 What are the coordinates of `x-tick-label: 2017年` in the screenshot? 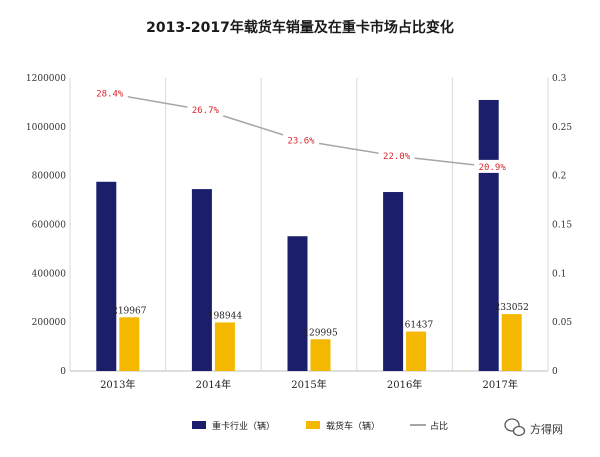 It's located at (499, 384).